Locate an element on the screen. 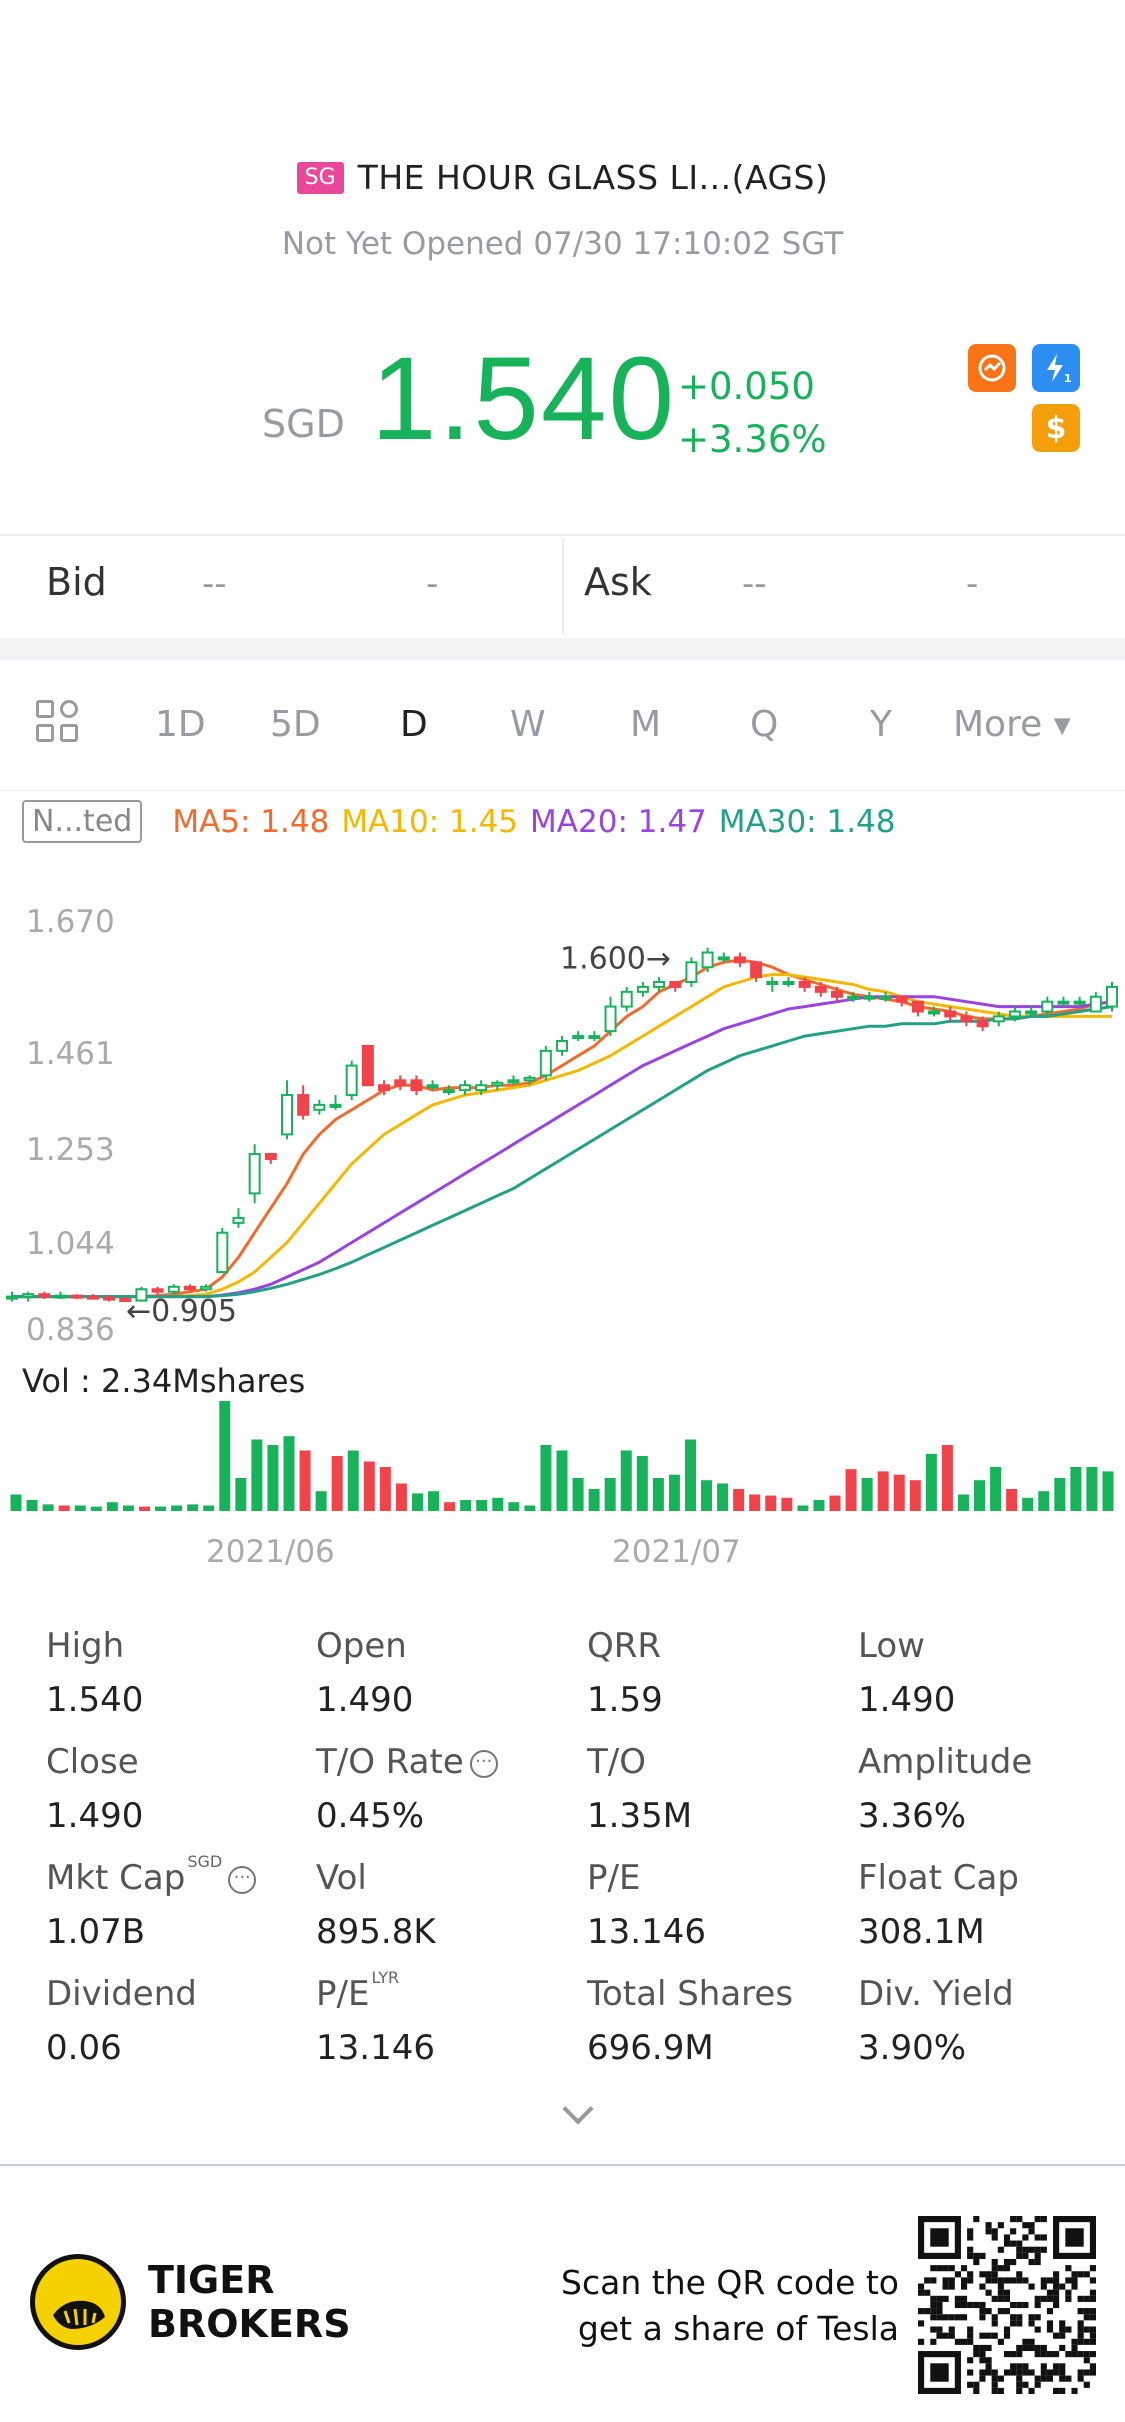  stat-value: 1.07B is located at coordinates (96, 1932).